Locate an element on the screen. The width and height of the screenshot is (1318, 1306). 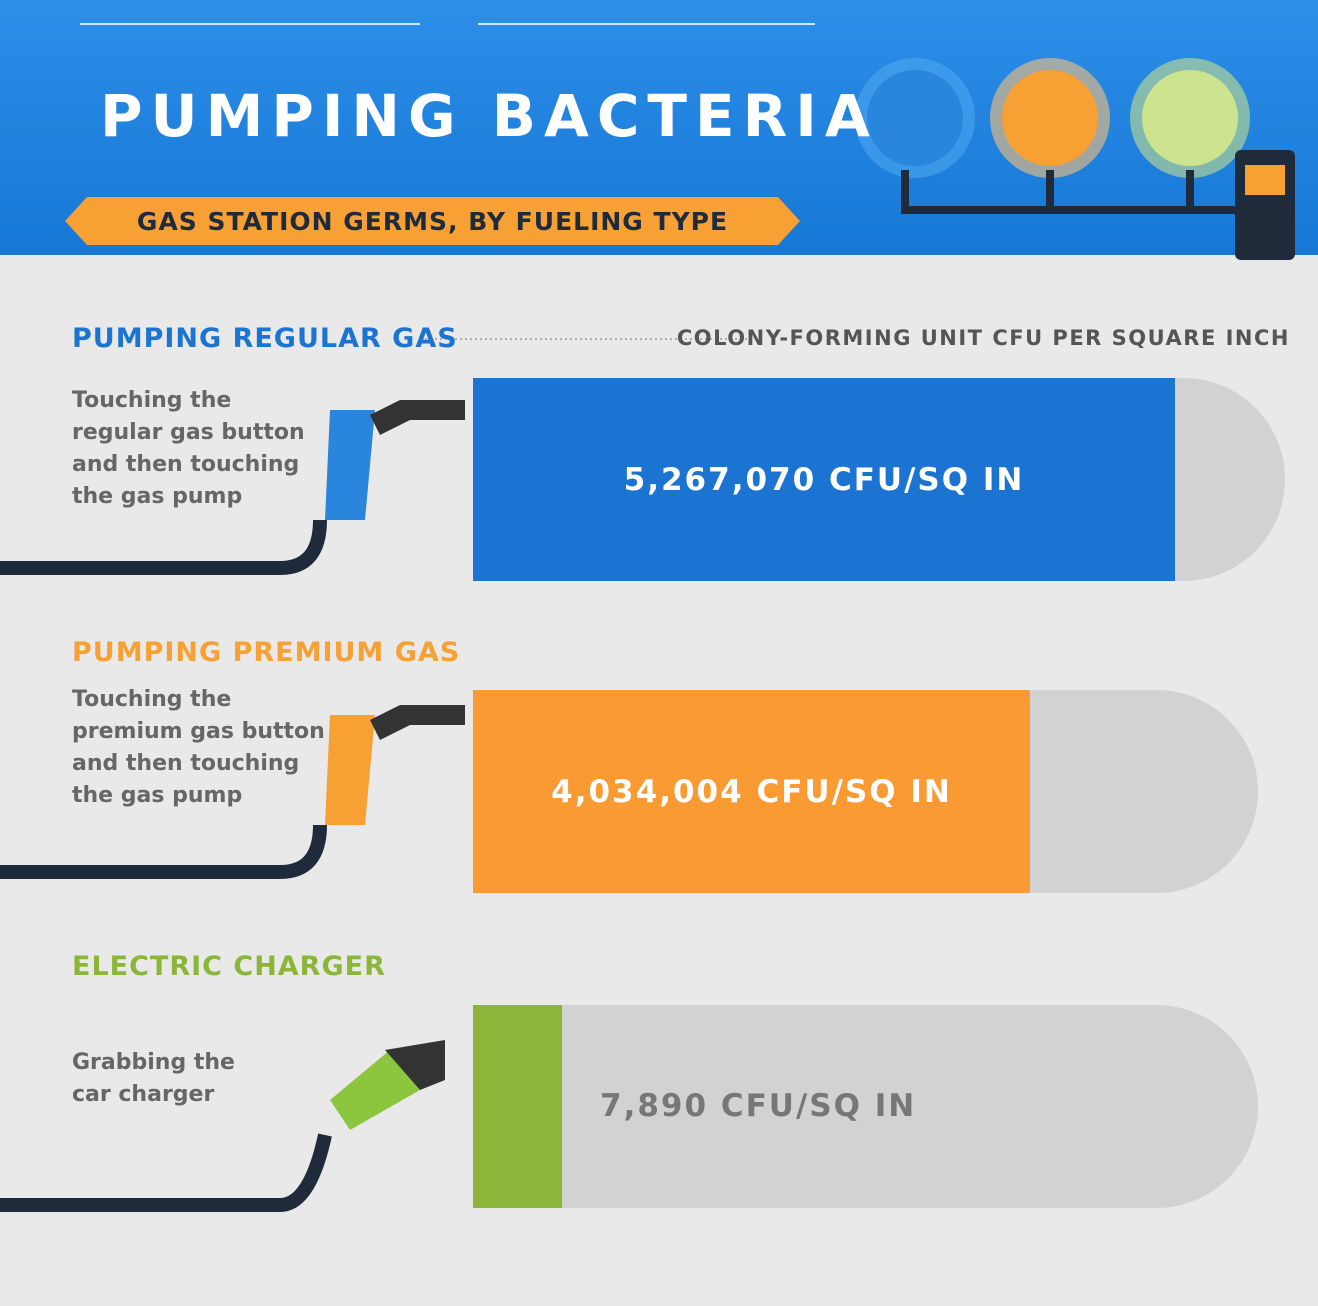
subtitle: GAS STATION GERMS, BY FUELING TYPE is located at coordinates (432, 221).